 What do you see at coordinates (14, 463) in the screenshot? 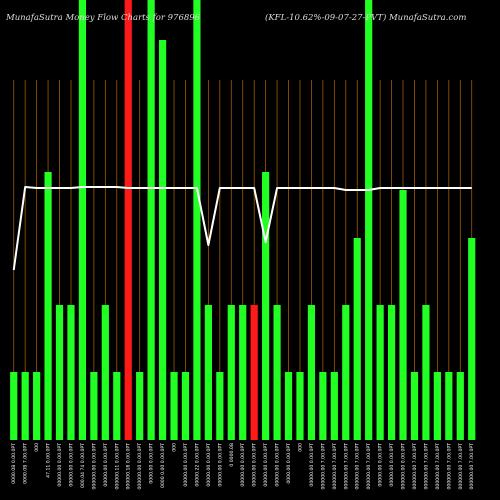
I see `x-tick-label: 0000.0B 0.00.0PT` at bounding box center [14, 463].